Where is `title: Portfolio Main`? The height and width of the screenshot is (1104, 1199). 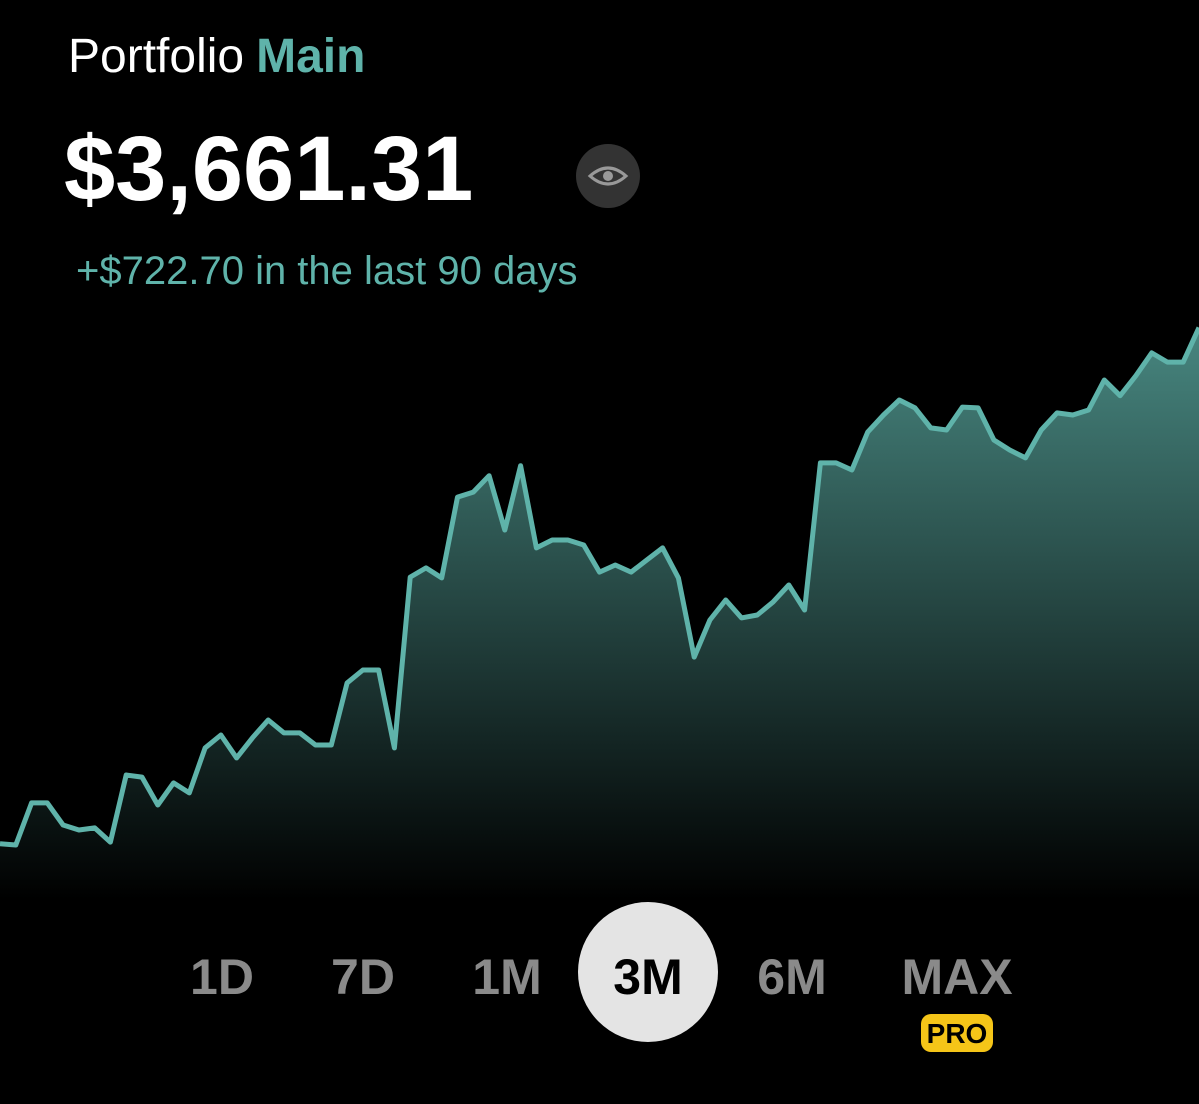
title: Portfolio Main is located at coordinates (216, 56).